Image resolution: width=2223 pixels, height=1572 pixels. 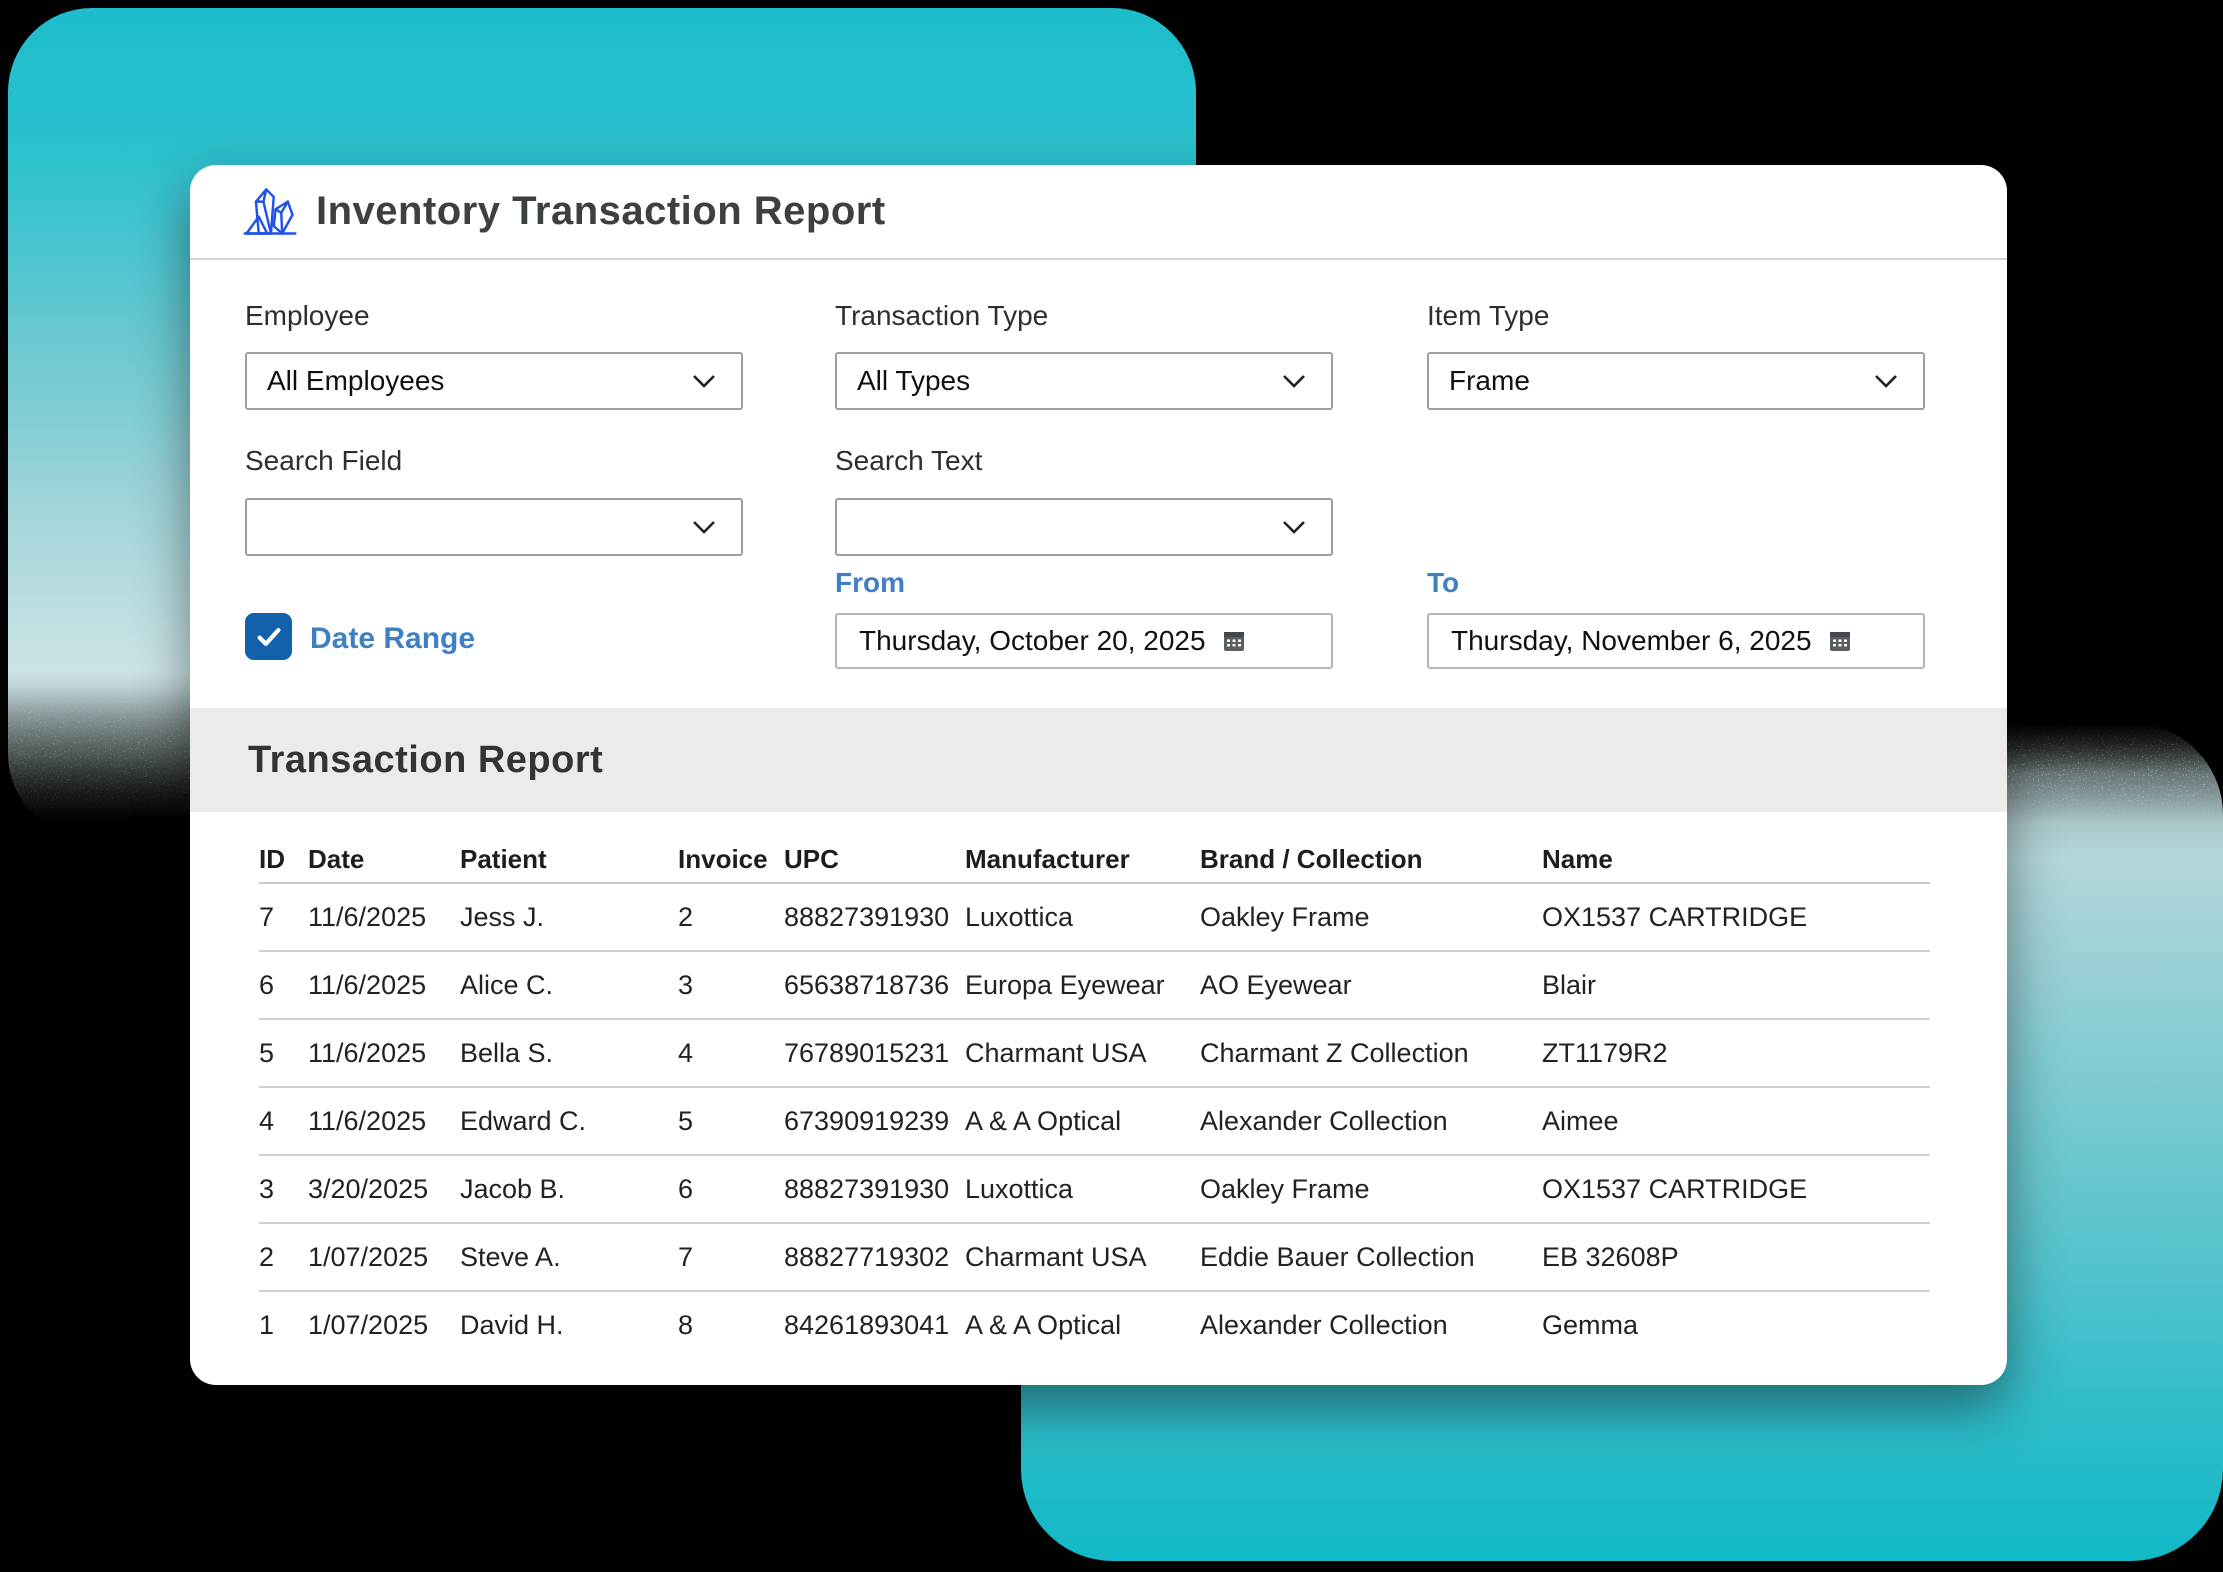 I want to click on from-label: From, so click(x=870, y=582).